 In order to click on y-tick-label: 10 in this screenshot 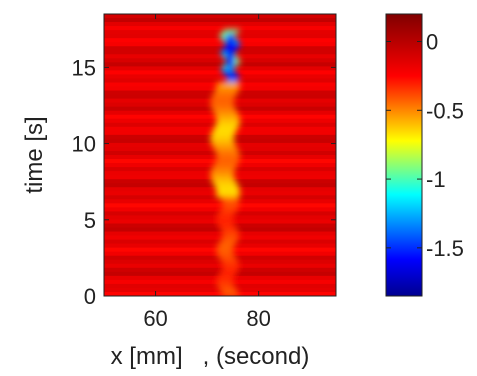, I will do `click(84, 144)`.